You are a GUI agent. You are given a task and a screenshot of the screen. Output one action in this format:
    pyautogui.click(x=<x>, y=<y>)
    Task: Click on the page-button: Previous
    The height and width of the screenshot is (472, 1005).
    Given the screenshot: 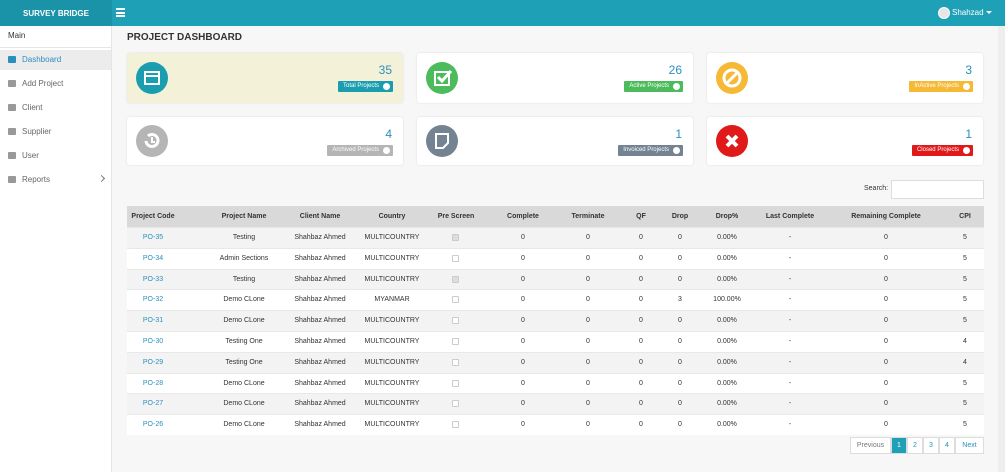 What is the action you would take?
    pyautogui.click(x=870, y=445)
    